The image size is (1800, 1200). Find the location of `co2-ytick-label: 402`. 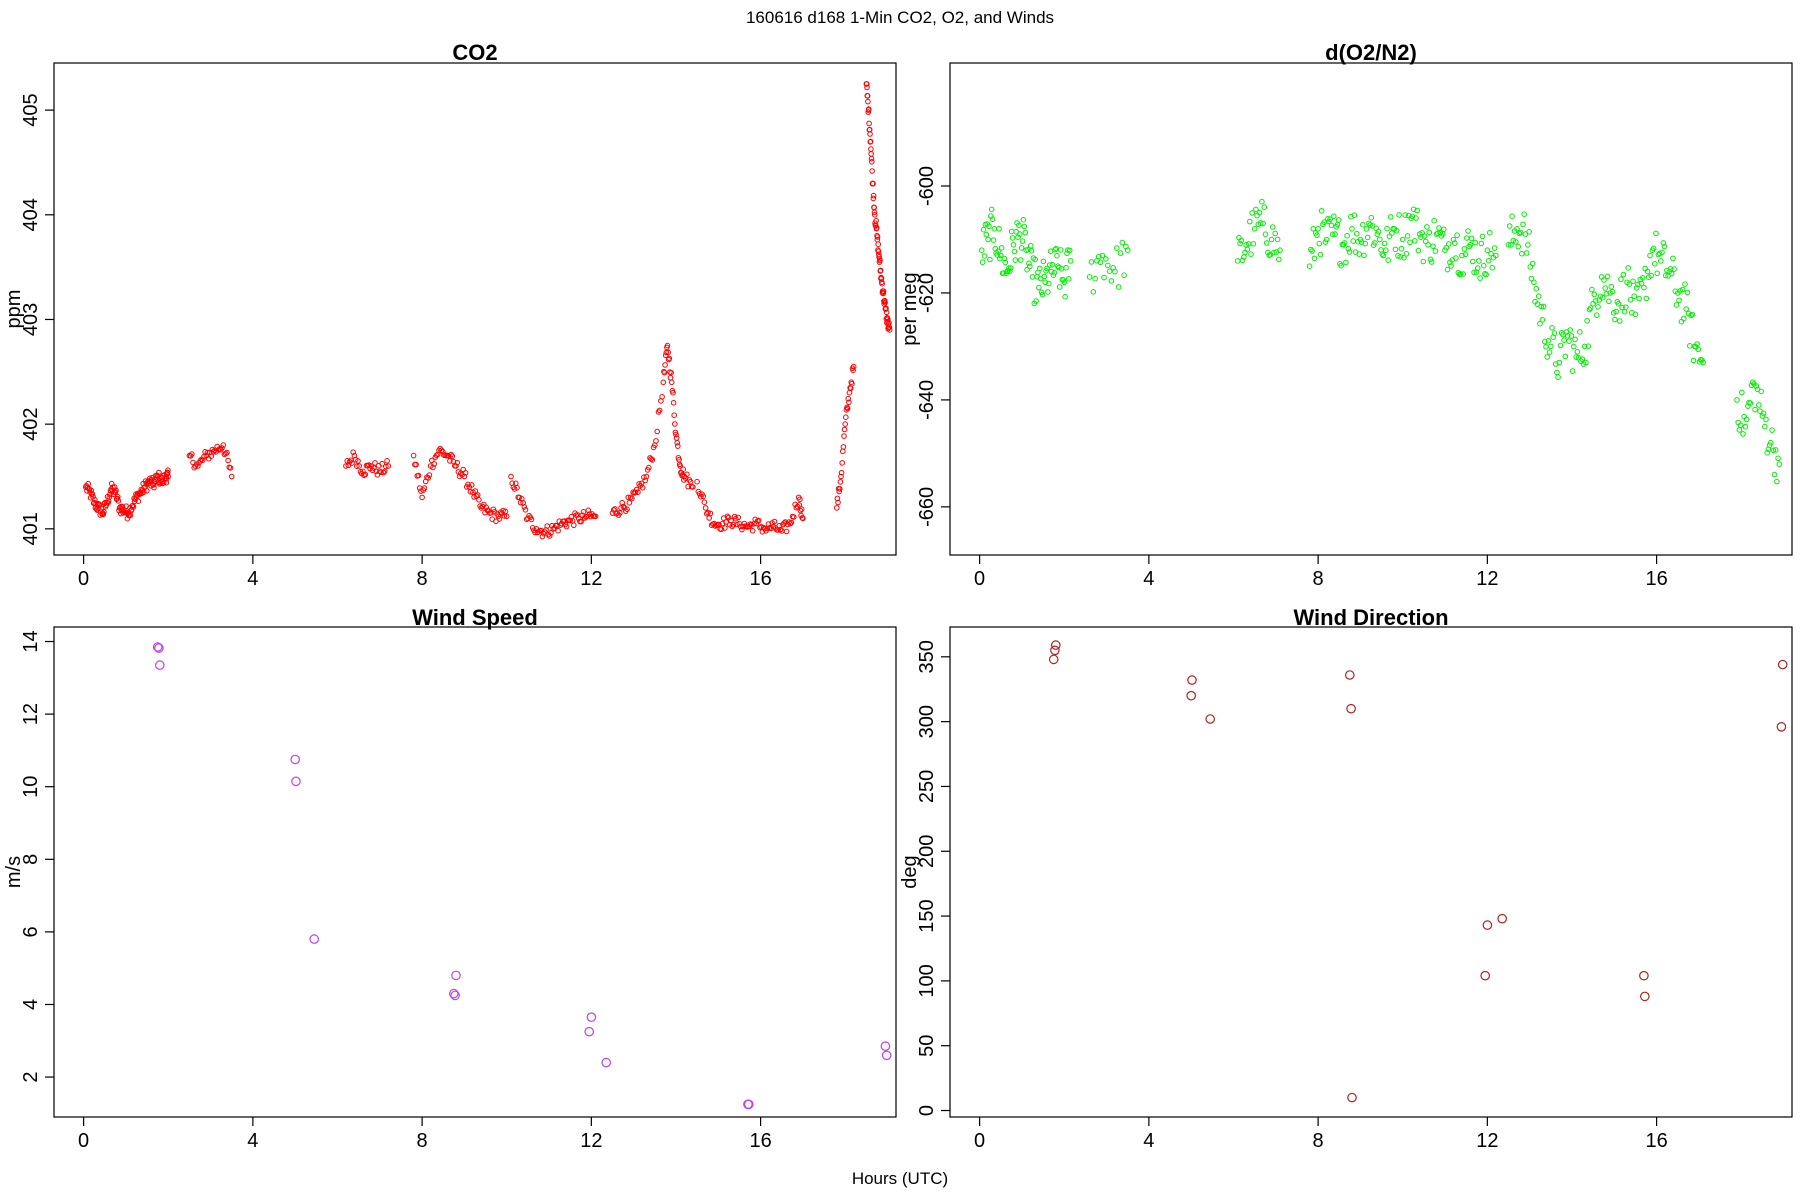

co2-ytick-label: 402 is located at coordinates (31, 423).